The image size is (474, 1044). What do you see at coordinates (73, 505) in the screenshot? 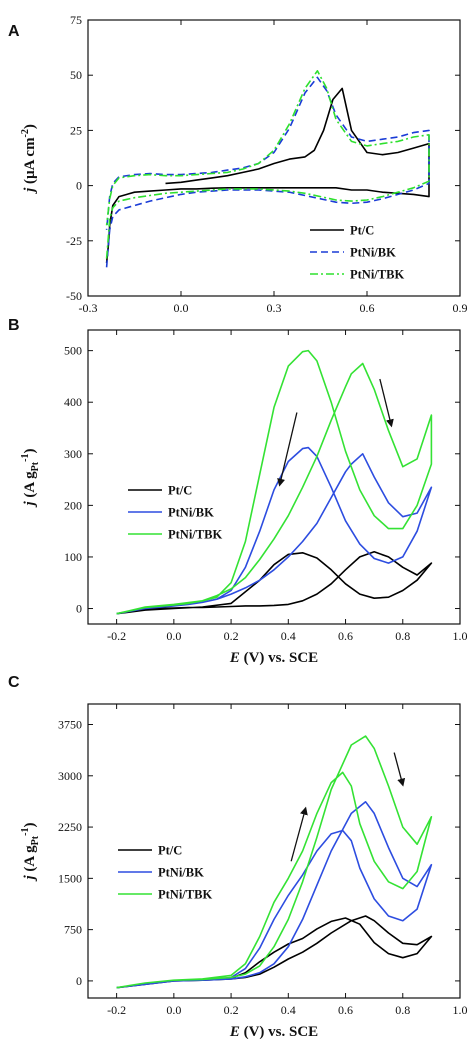
I see `y-tick-label: 200` at bounding box center [73, 505].